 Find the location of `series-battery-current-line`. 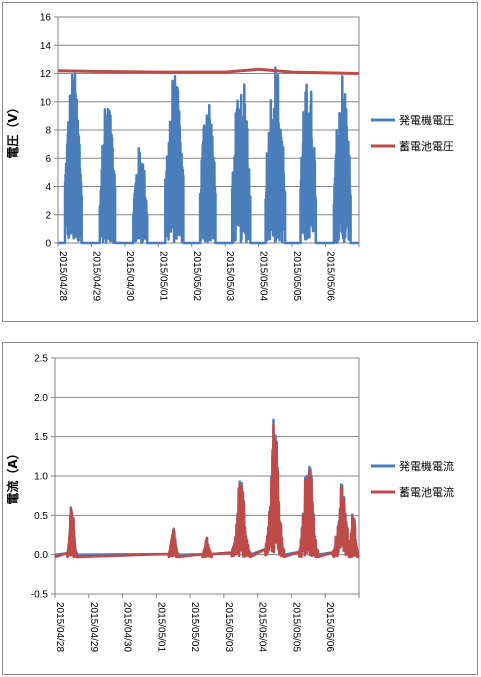

series-battery-current-line is located at coordinates (207, 491).